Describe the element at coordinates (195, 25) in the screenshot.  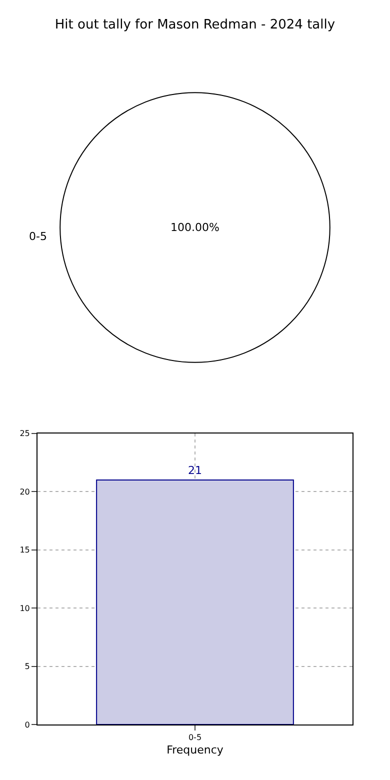
I see `chart-title: Hit out tally for Mason Redman - 2024 tally` at that location.